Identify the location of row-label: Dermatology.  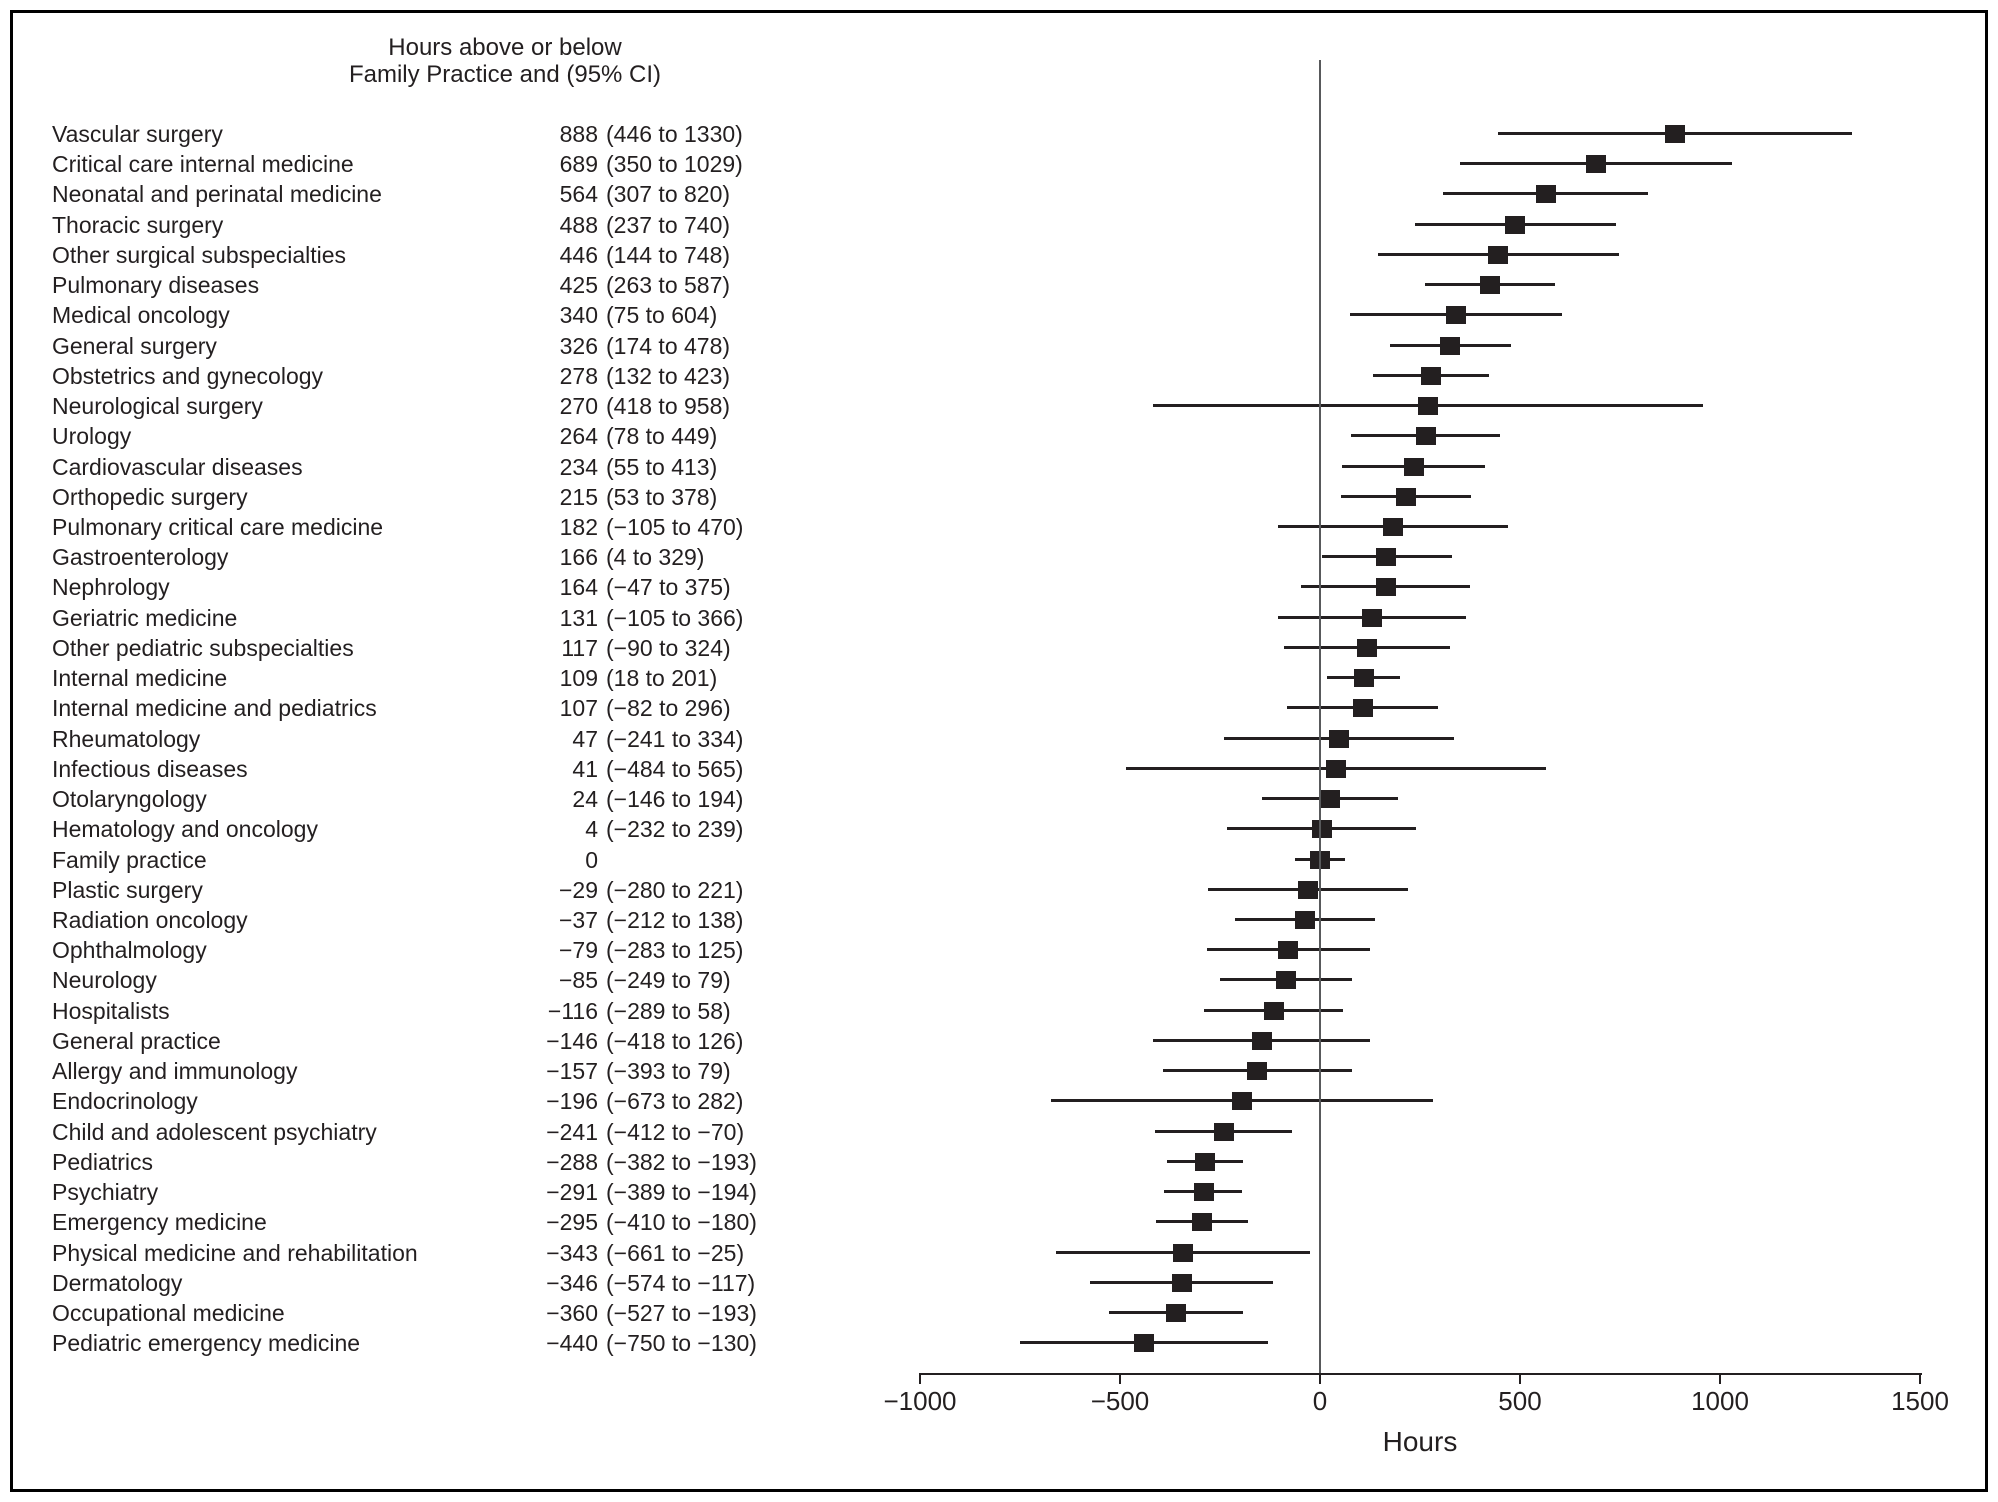
(117, 1282).